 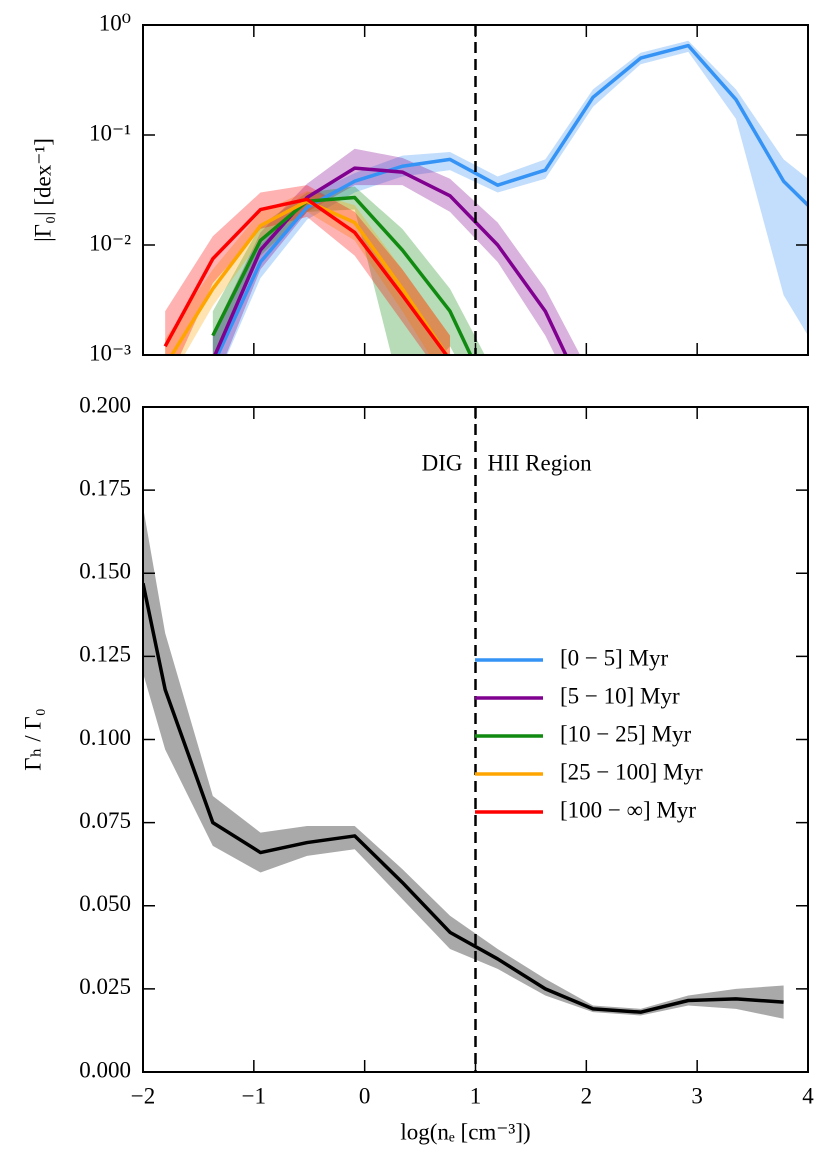 I want to click on x-tick-label: 2, so click(x=587, y=1095).